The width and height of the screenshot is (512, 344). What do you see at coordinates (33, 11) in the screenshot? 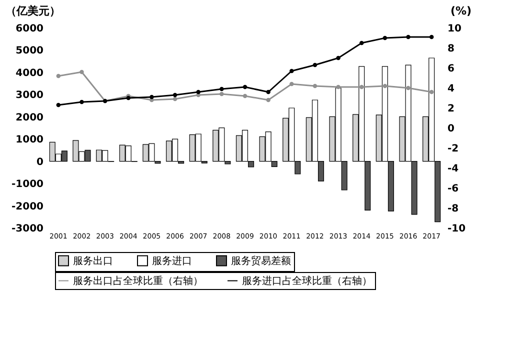
I see `y-axis-title: （亿美元）` at bounding box center [33, 11].